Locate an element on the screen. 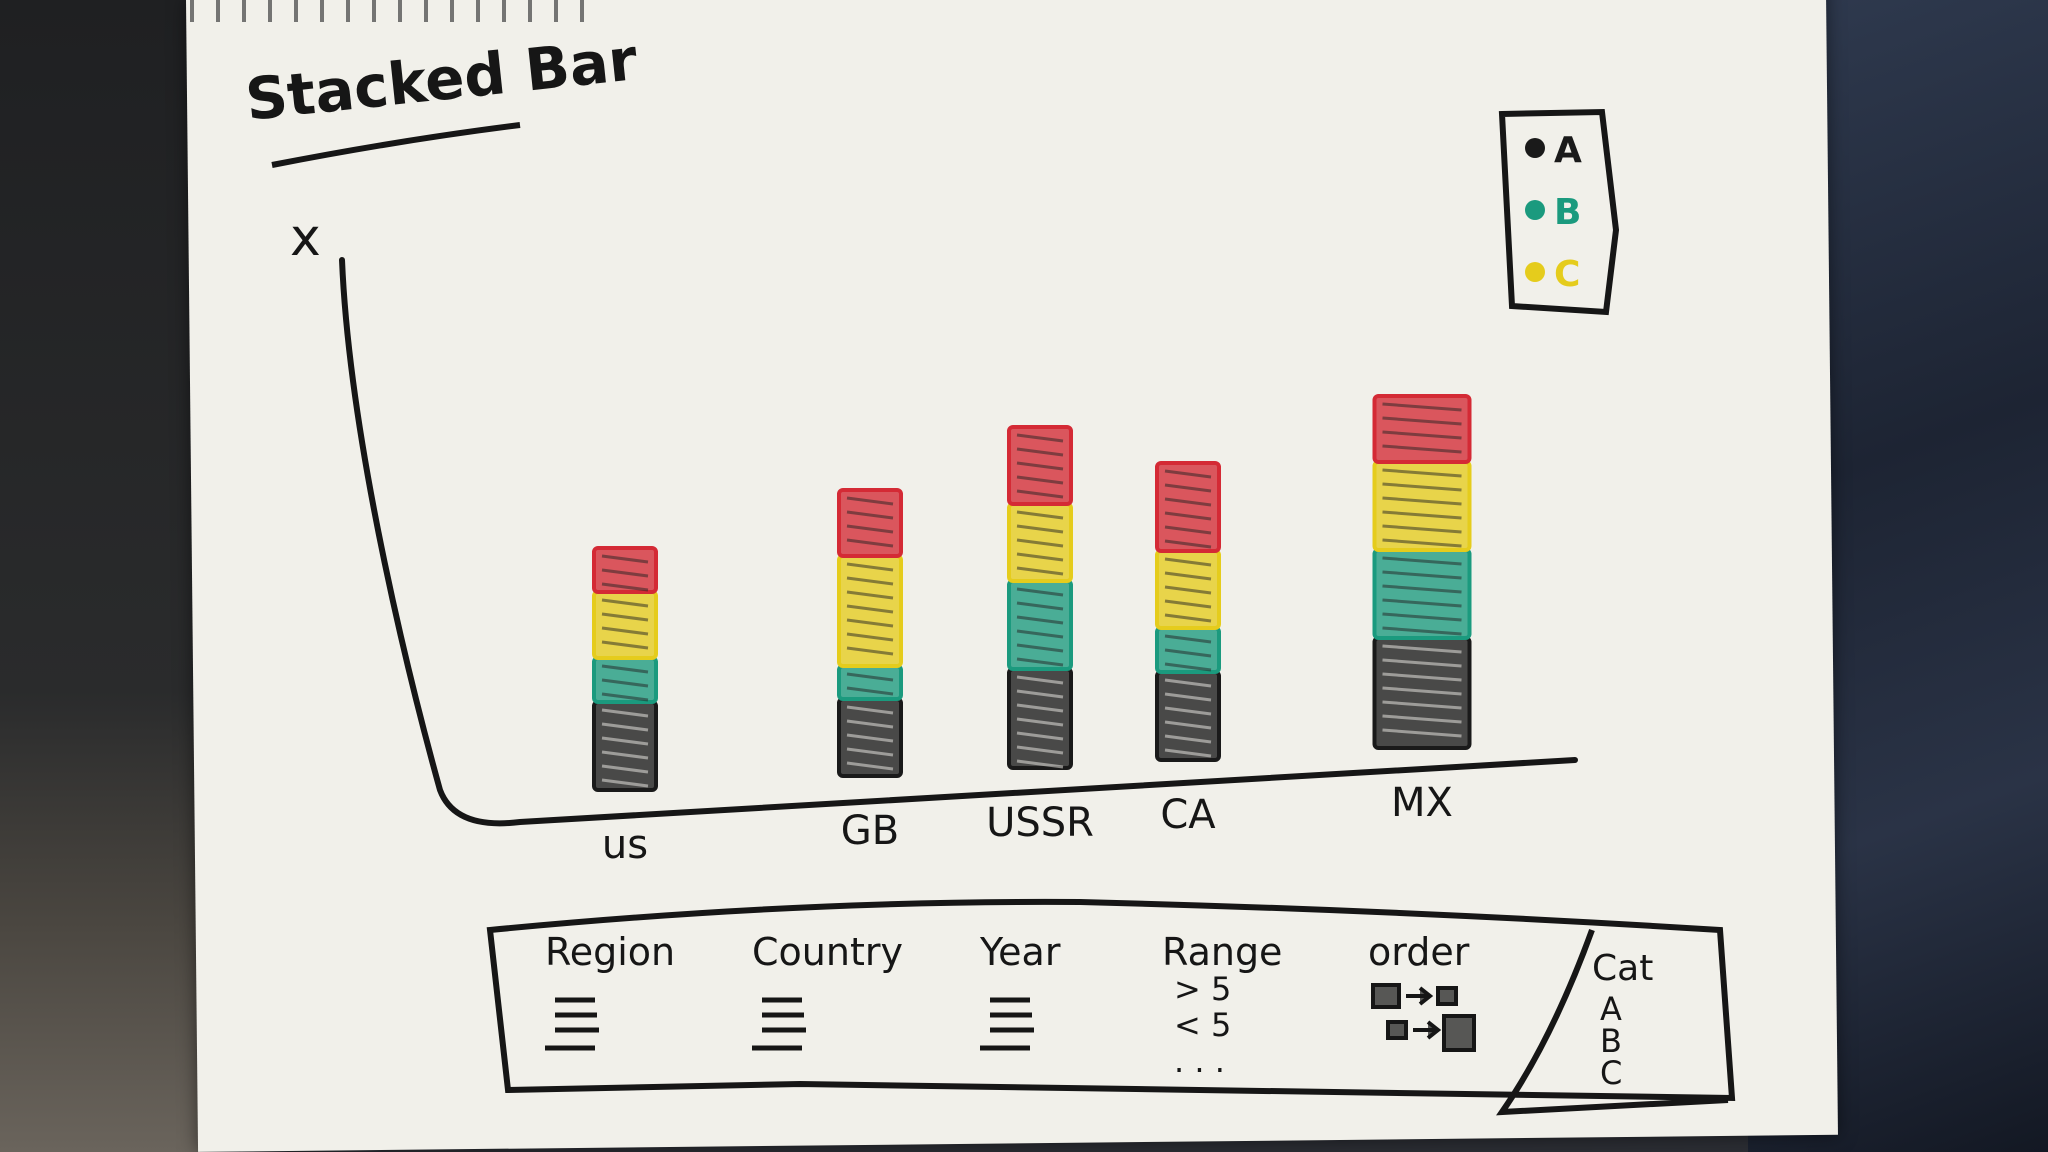 The width and height of the screenshot is (2048, 1152). category-labels: us GB USSR CA MX is located at coordinates (1027, 824).